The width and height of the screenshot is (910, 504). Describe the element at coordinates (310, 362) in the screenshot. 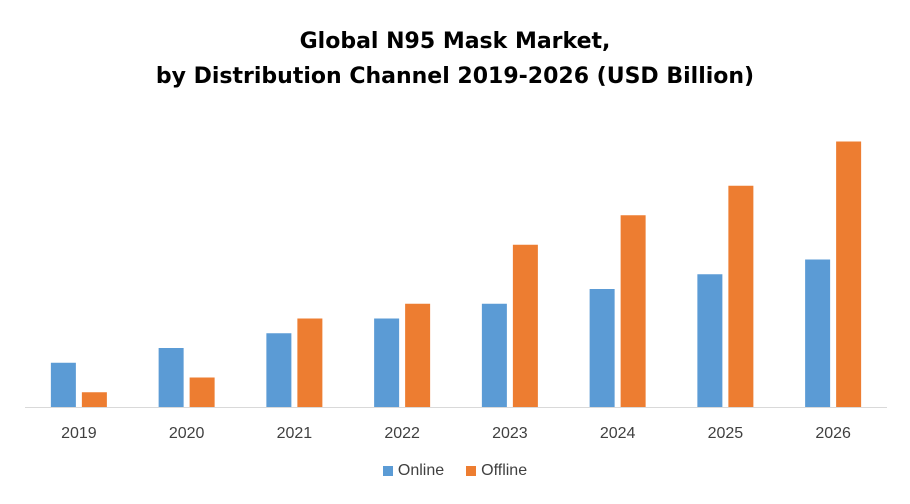

I see `bar-offline-2021` at that location.